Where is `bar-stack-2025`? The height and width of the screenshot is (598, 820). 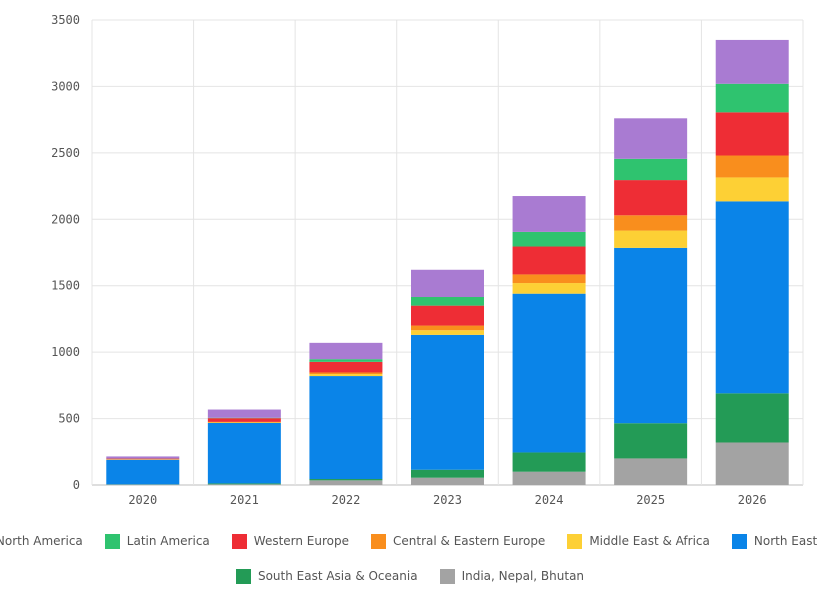 bar-stack-2025 is located at coordinates (650, 301).